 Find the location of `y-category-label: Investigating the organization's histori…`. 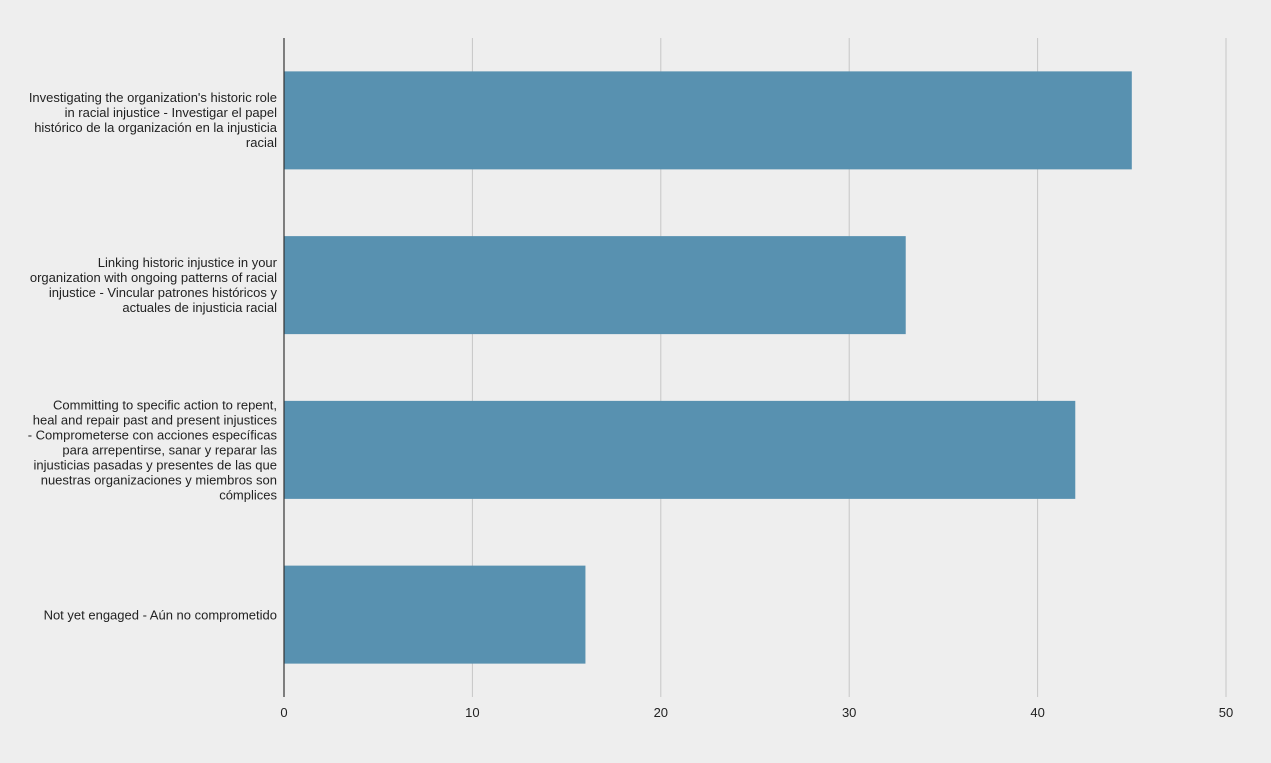

y-category-label: Investigating the organization's histori… is located at coordinates (152, 120).